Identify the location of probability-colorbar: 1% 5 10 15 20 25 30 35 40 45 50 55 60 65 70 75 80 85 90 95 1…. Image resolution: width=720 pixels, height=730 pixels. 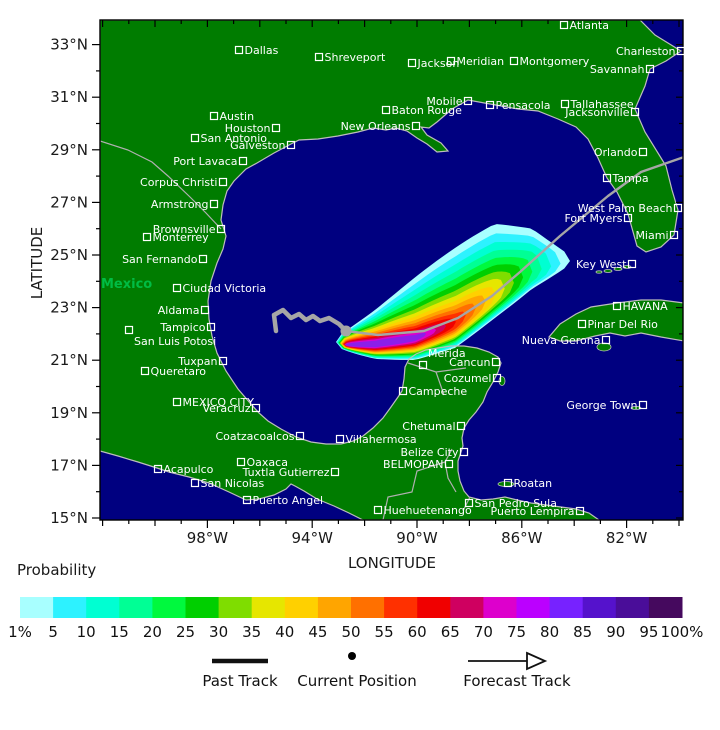
(355, 619).